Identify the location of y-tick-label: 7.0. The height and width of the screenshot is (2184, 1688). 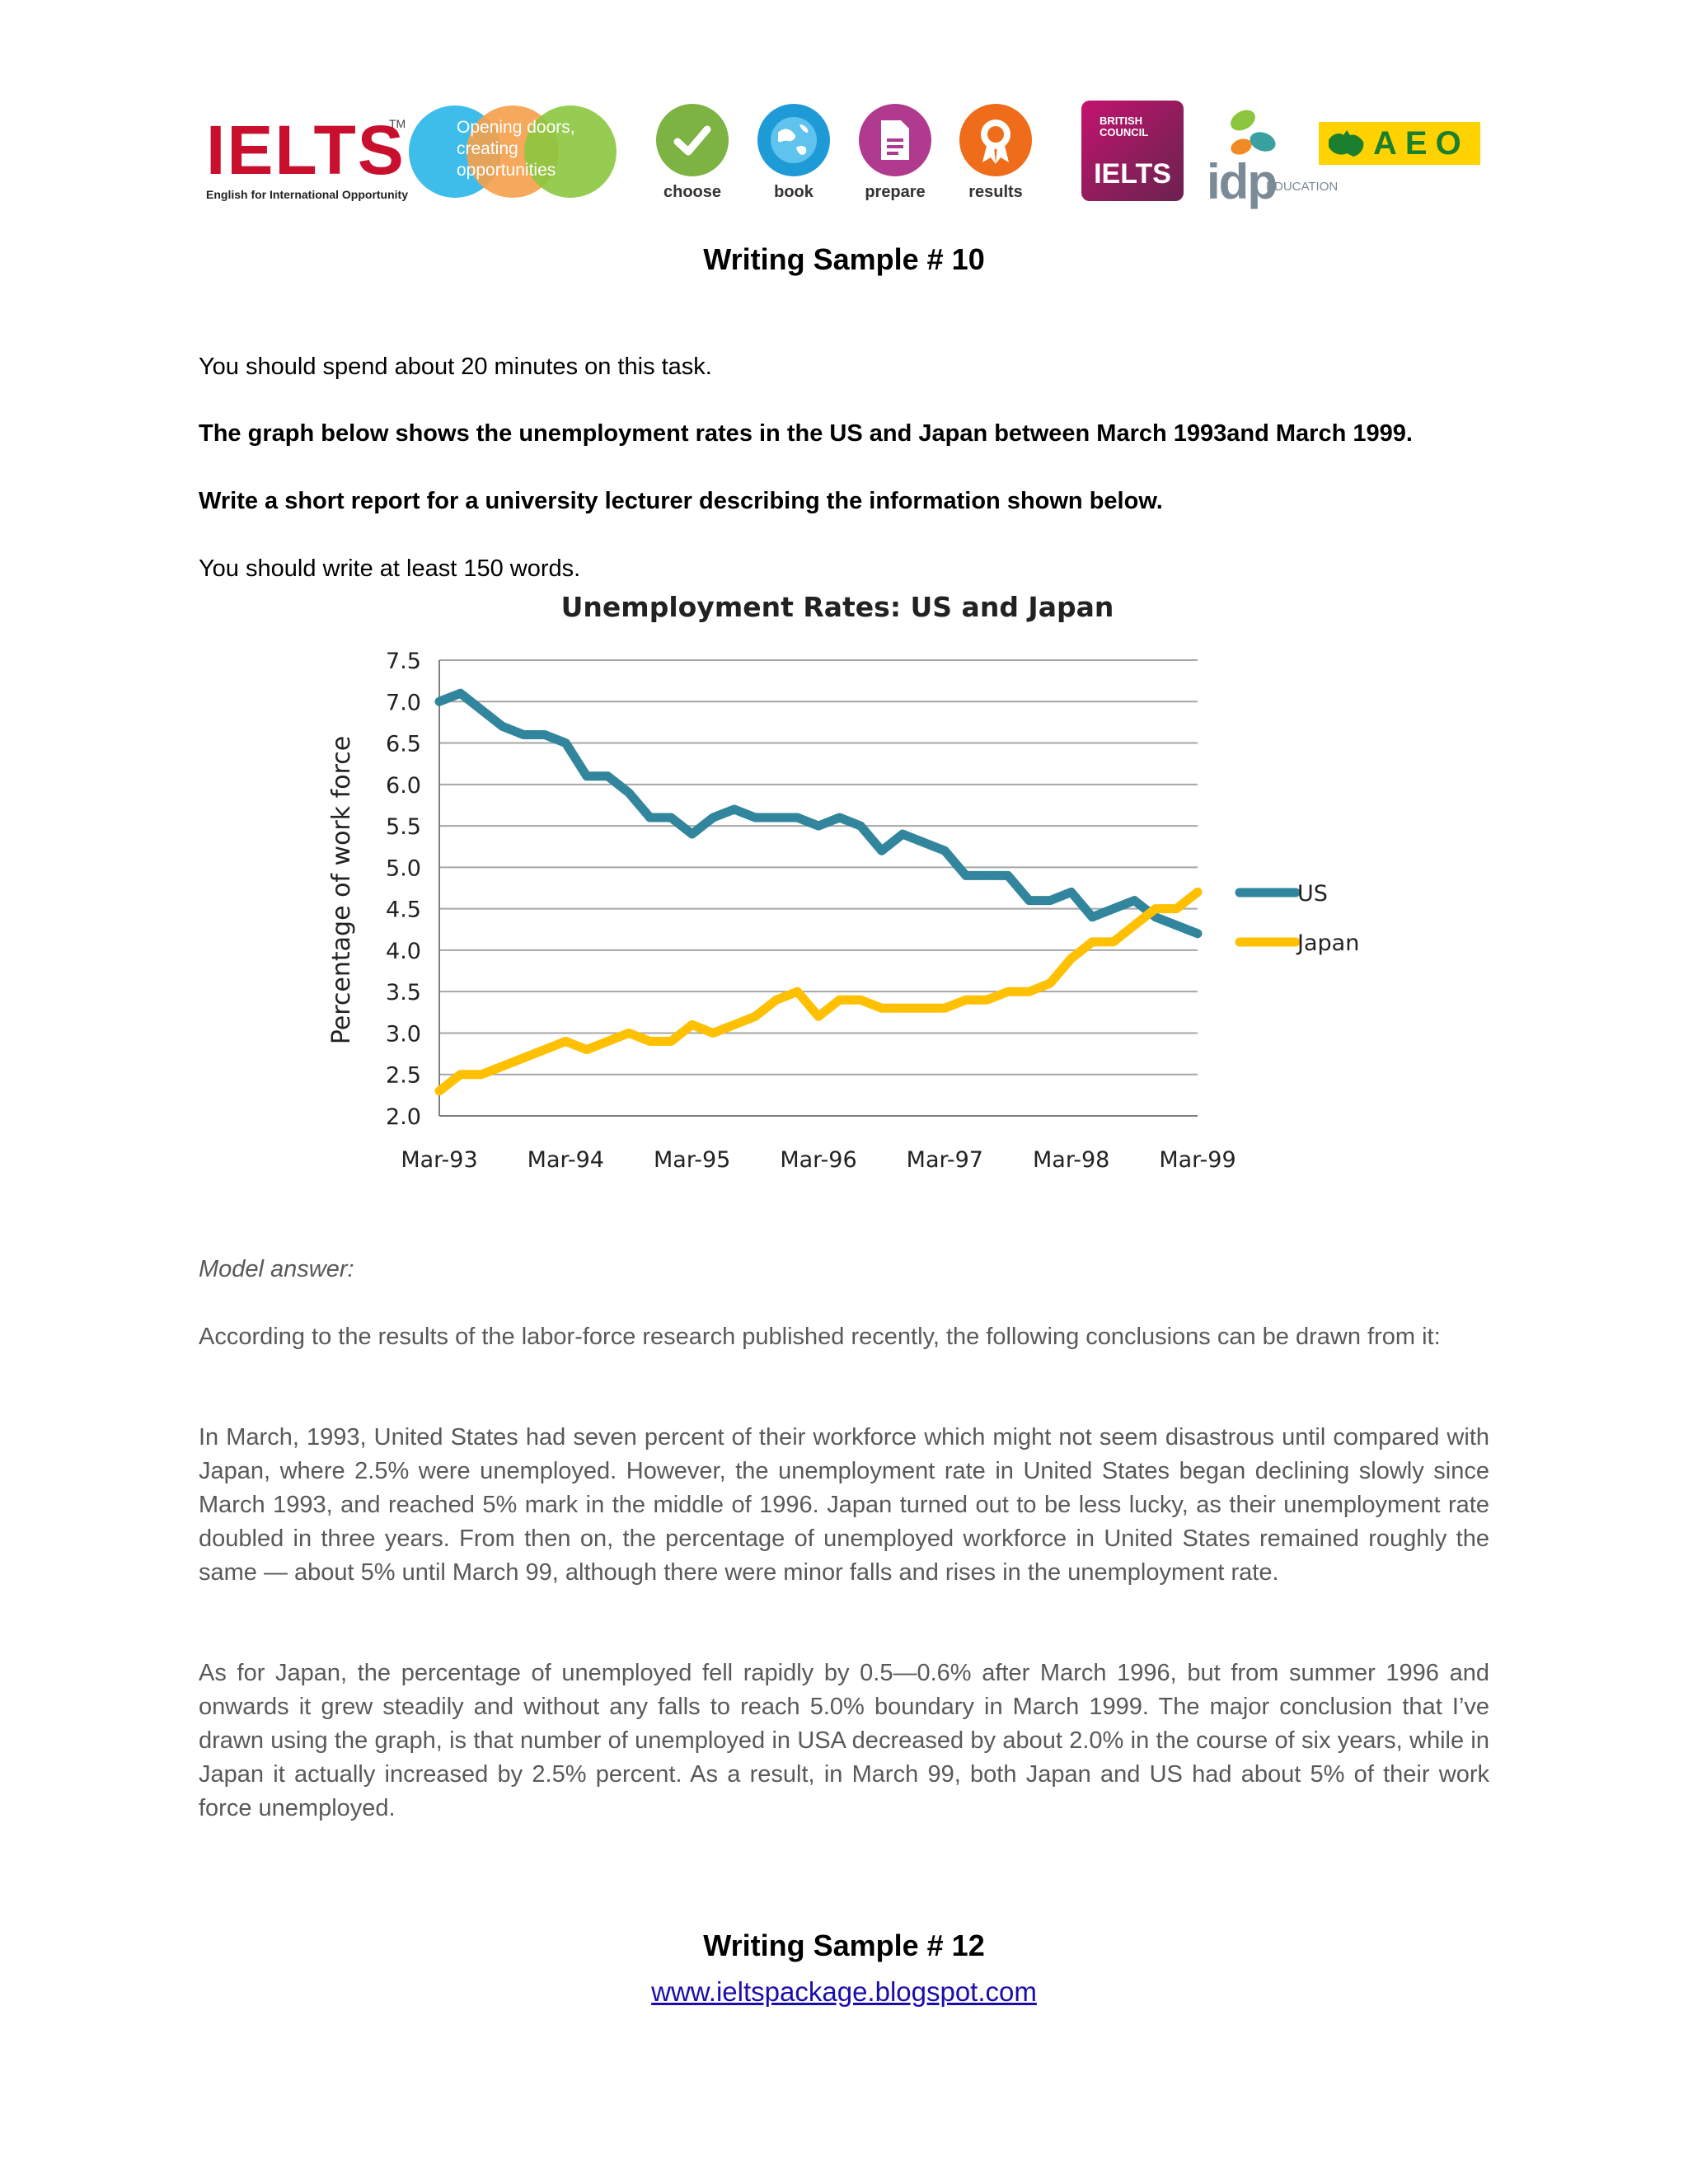
(404, 702).